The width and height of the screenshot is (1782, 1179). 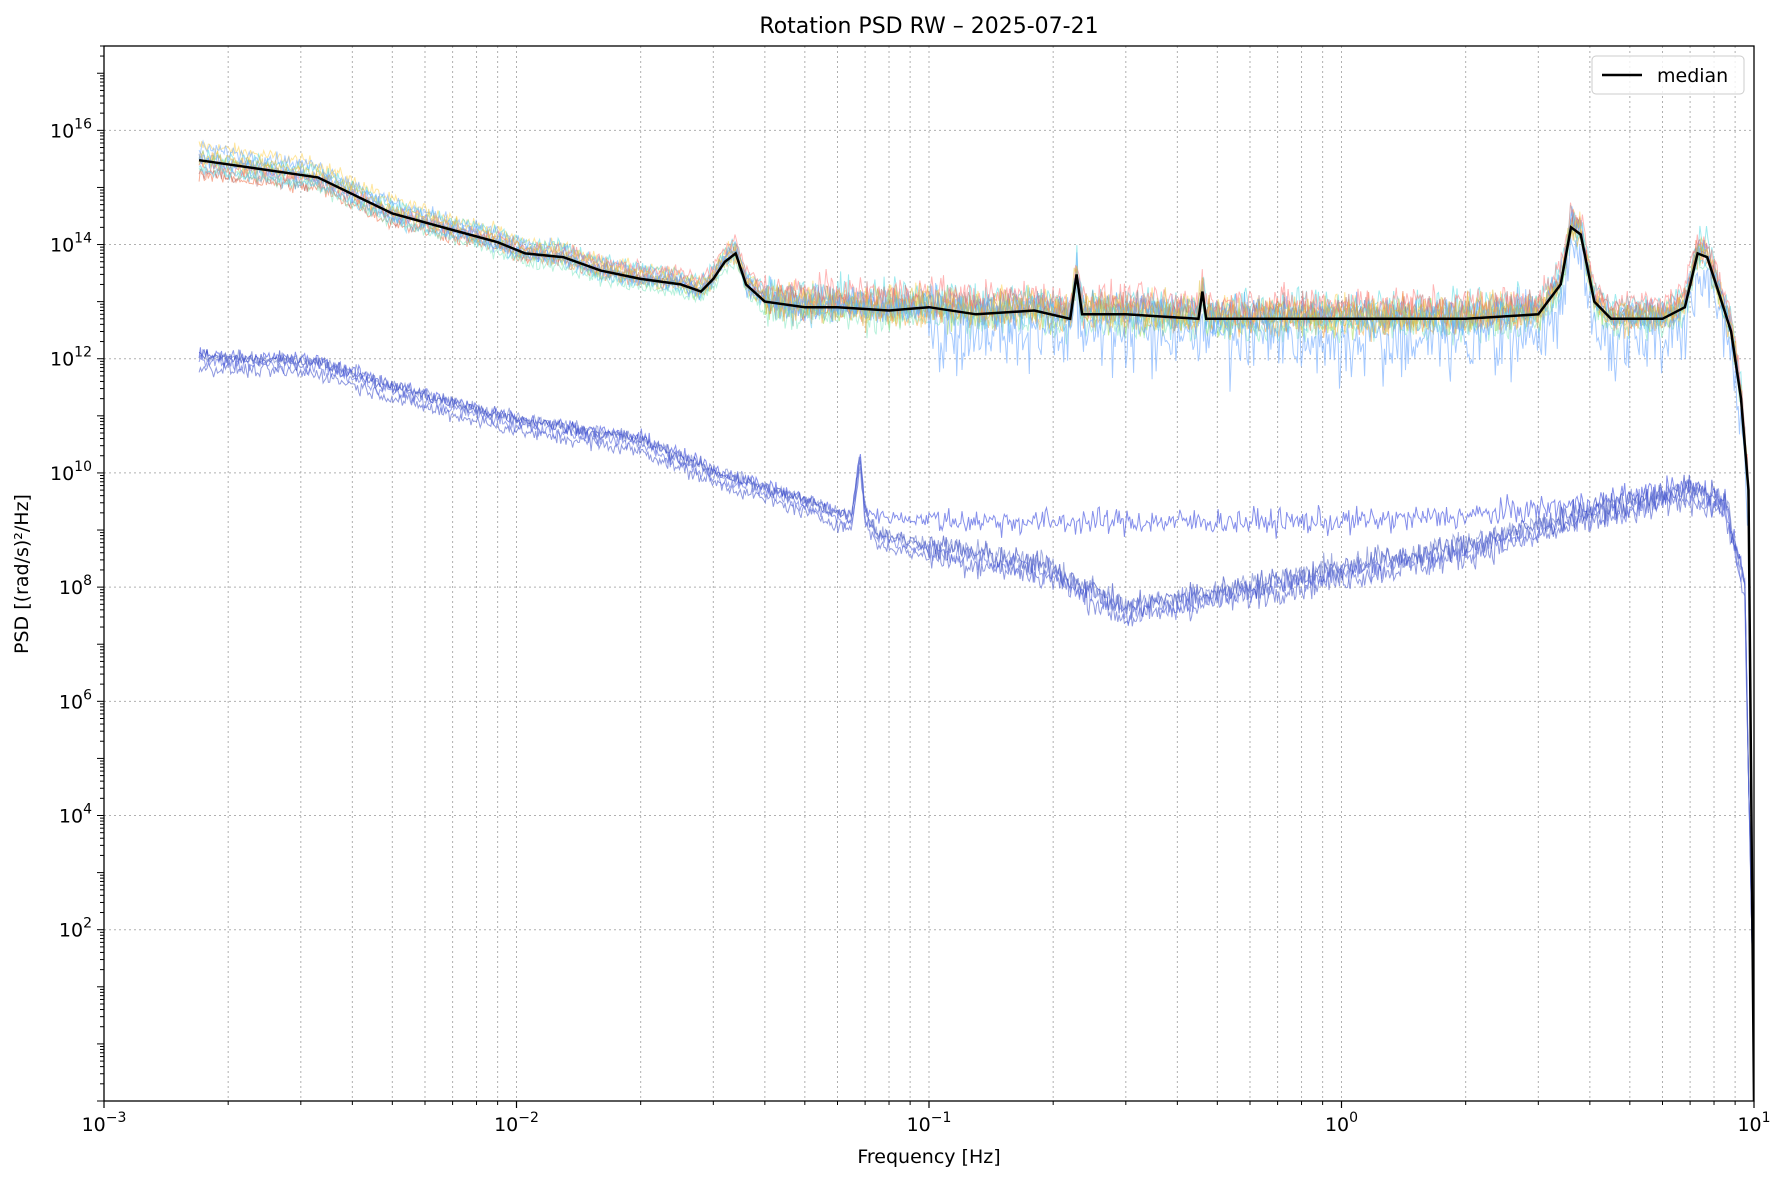 I want to click on x-axis-title: Frequency [Hz], so click(x=928, y=1157).